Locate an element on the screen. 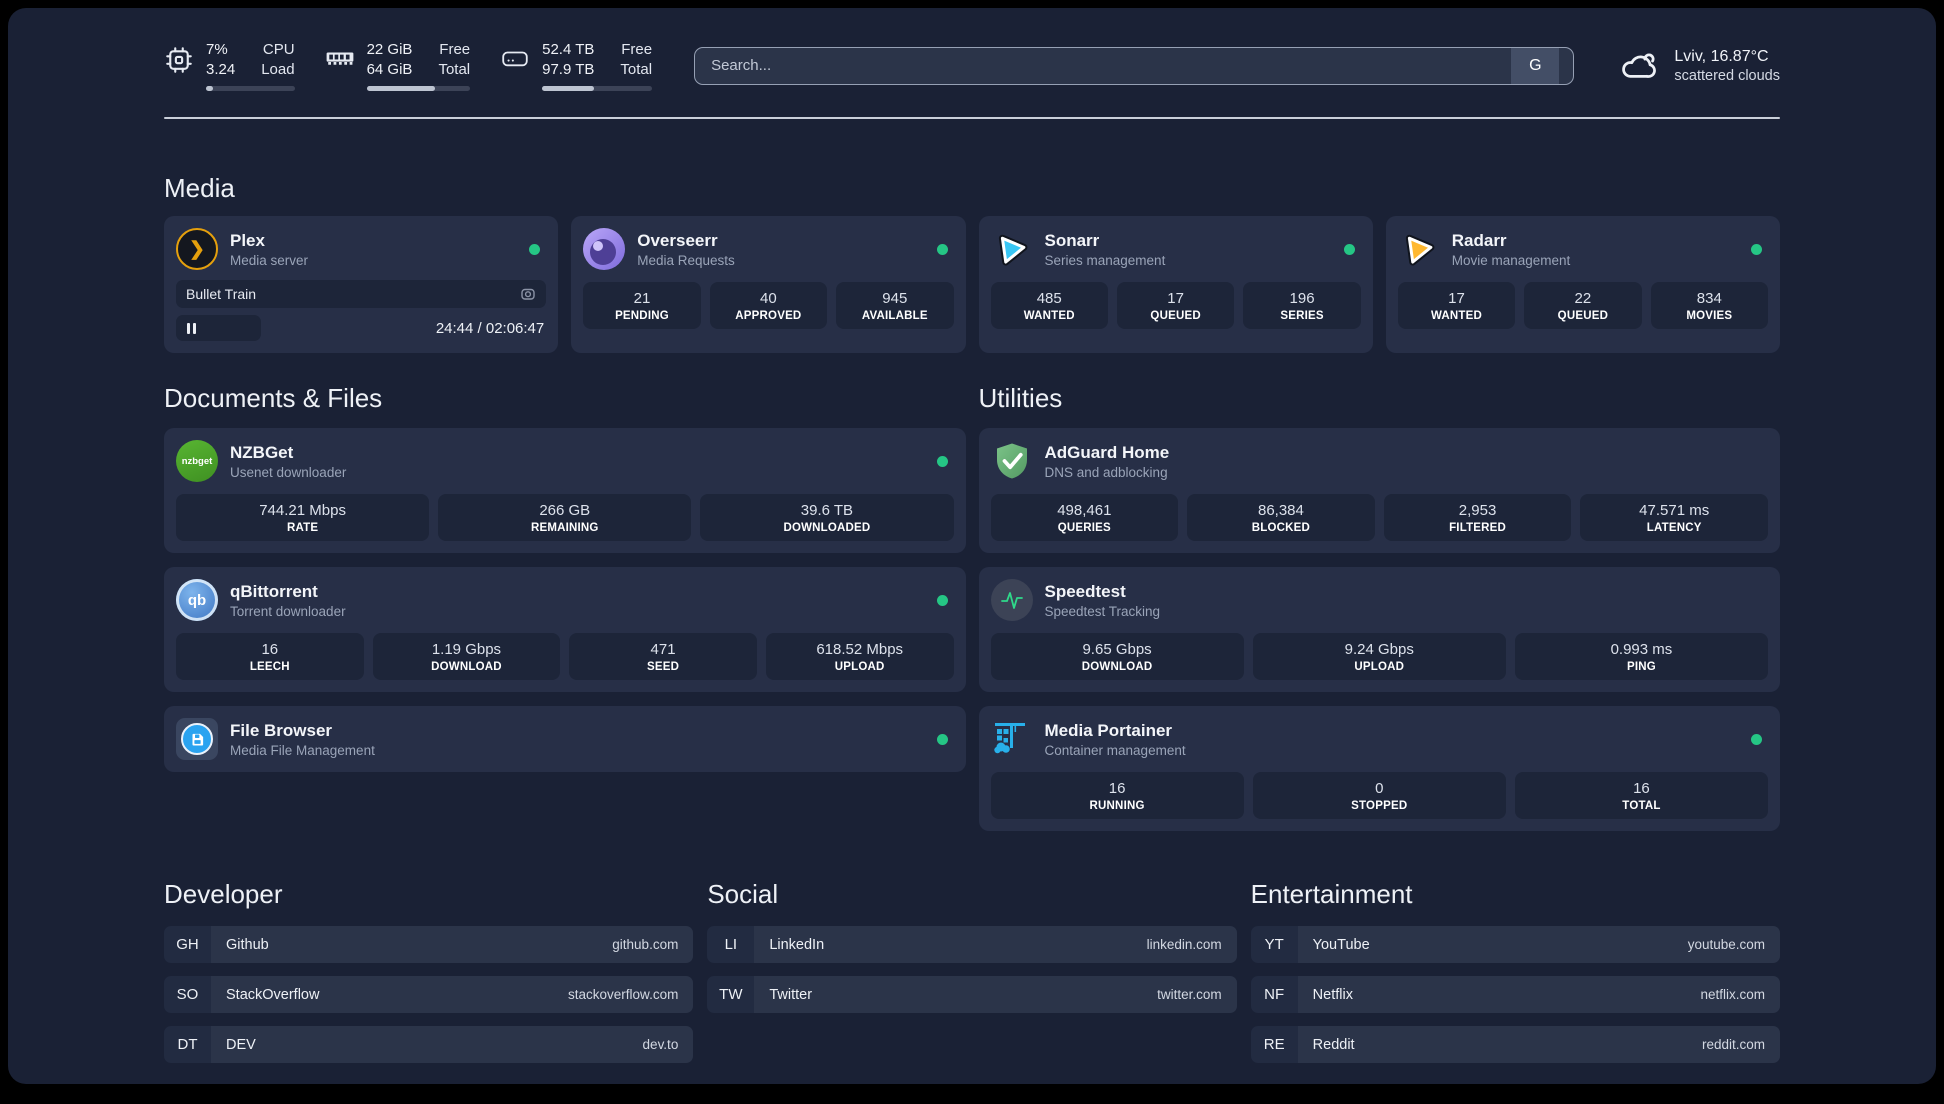 This screenshot has width=1944, height=1104. stat-chip: 16 TOTAL is located at coordinates (1641, 795).